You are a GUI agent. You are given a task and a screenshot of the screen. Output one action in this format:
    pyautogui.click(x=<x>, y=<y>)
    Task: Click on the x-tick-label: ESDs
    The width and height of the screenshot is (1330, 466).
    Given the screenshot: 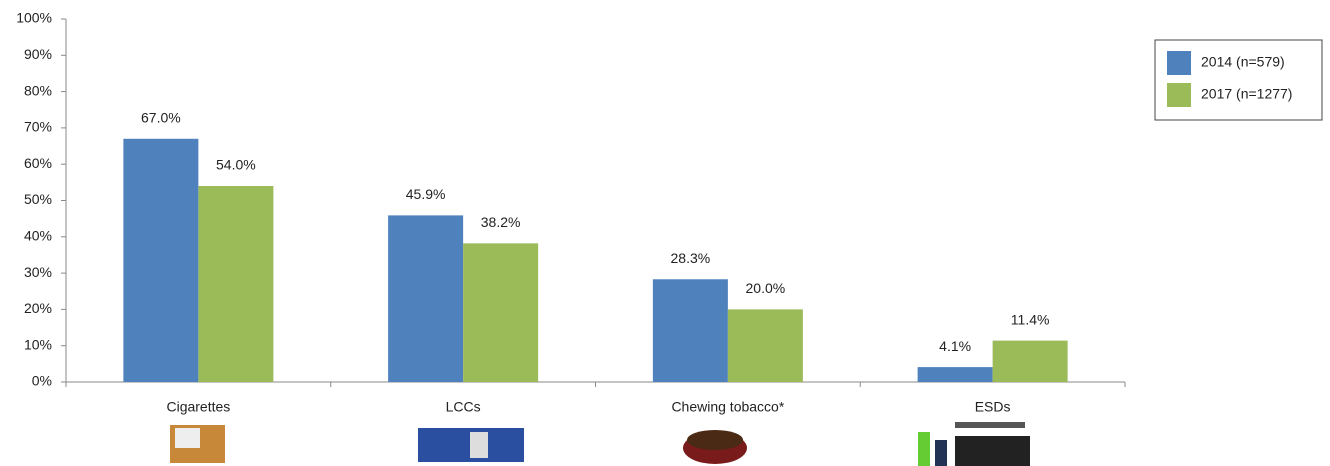 What is the action you would take?
    pyautogui.click(x=993, y=407)
    